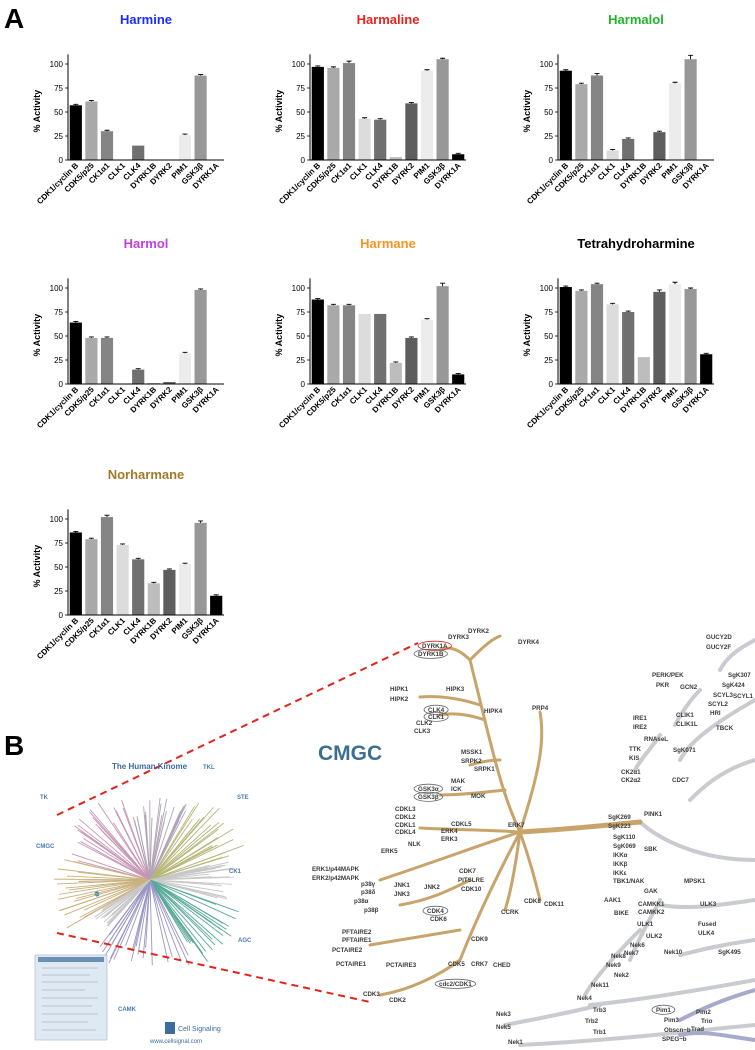  Describe the element at coordinates (656, 739) in the screenshot. I see `kinase-label: RNAseL` at that location.